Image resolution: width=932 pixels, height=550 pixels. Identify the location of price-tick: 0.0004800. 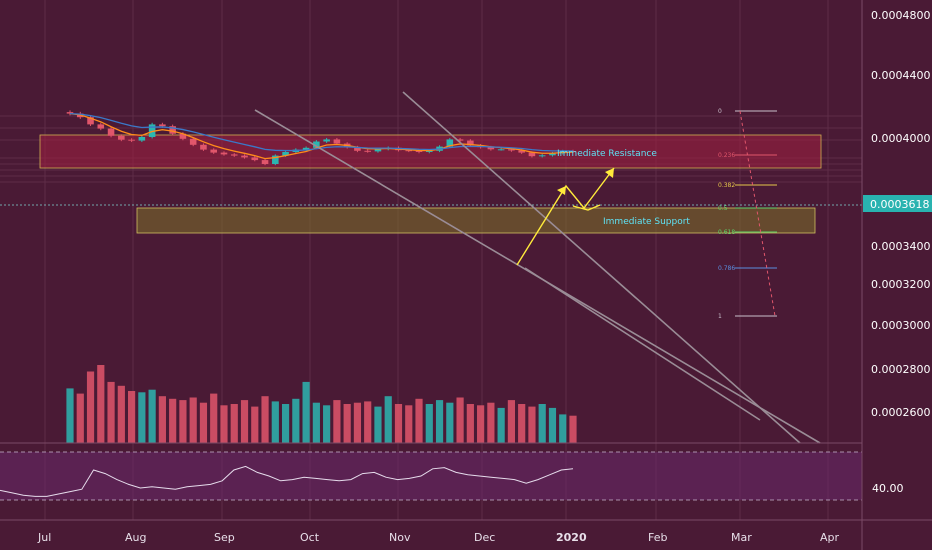
(901, 15).